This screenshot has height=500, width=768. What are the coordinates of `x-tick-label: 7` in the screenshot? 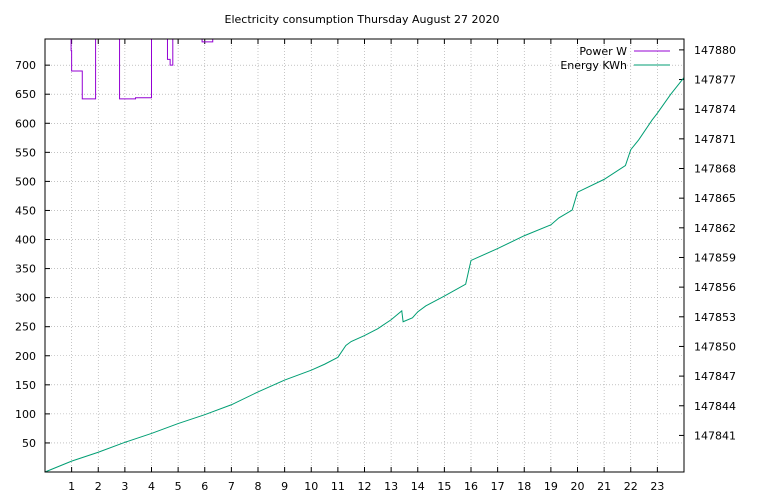 It's located at (231, 486).